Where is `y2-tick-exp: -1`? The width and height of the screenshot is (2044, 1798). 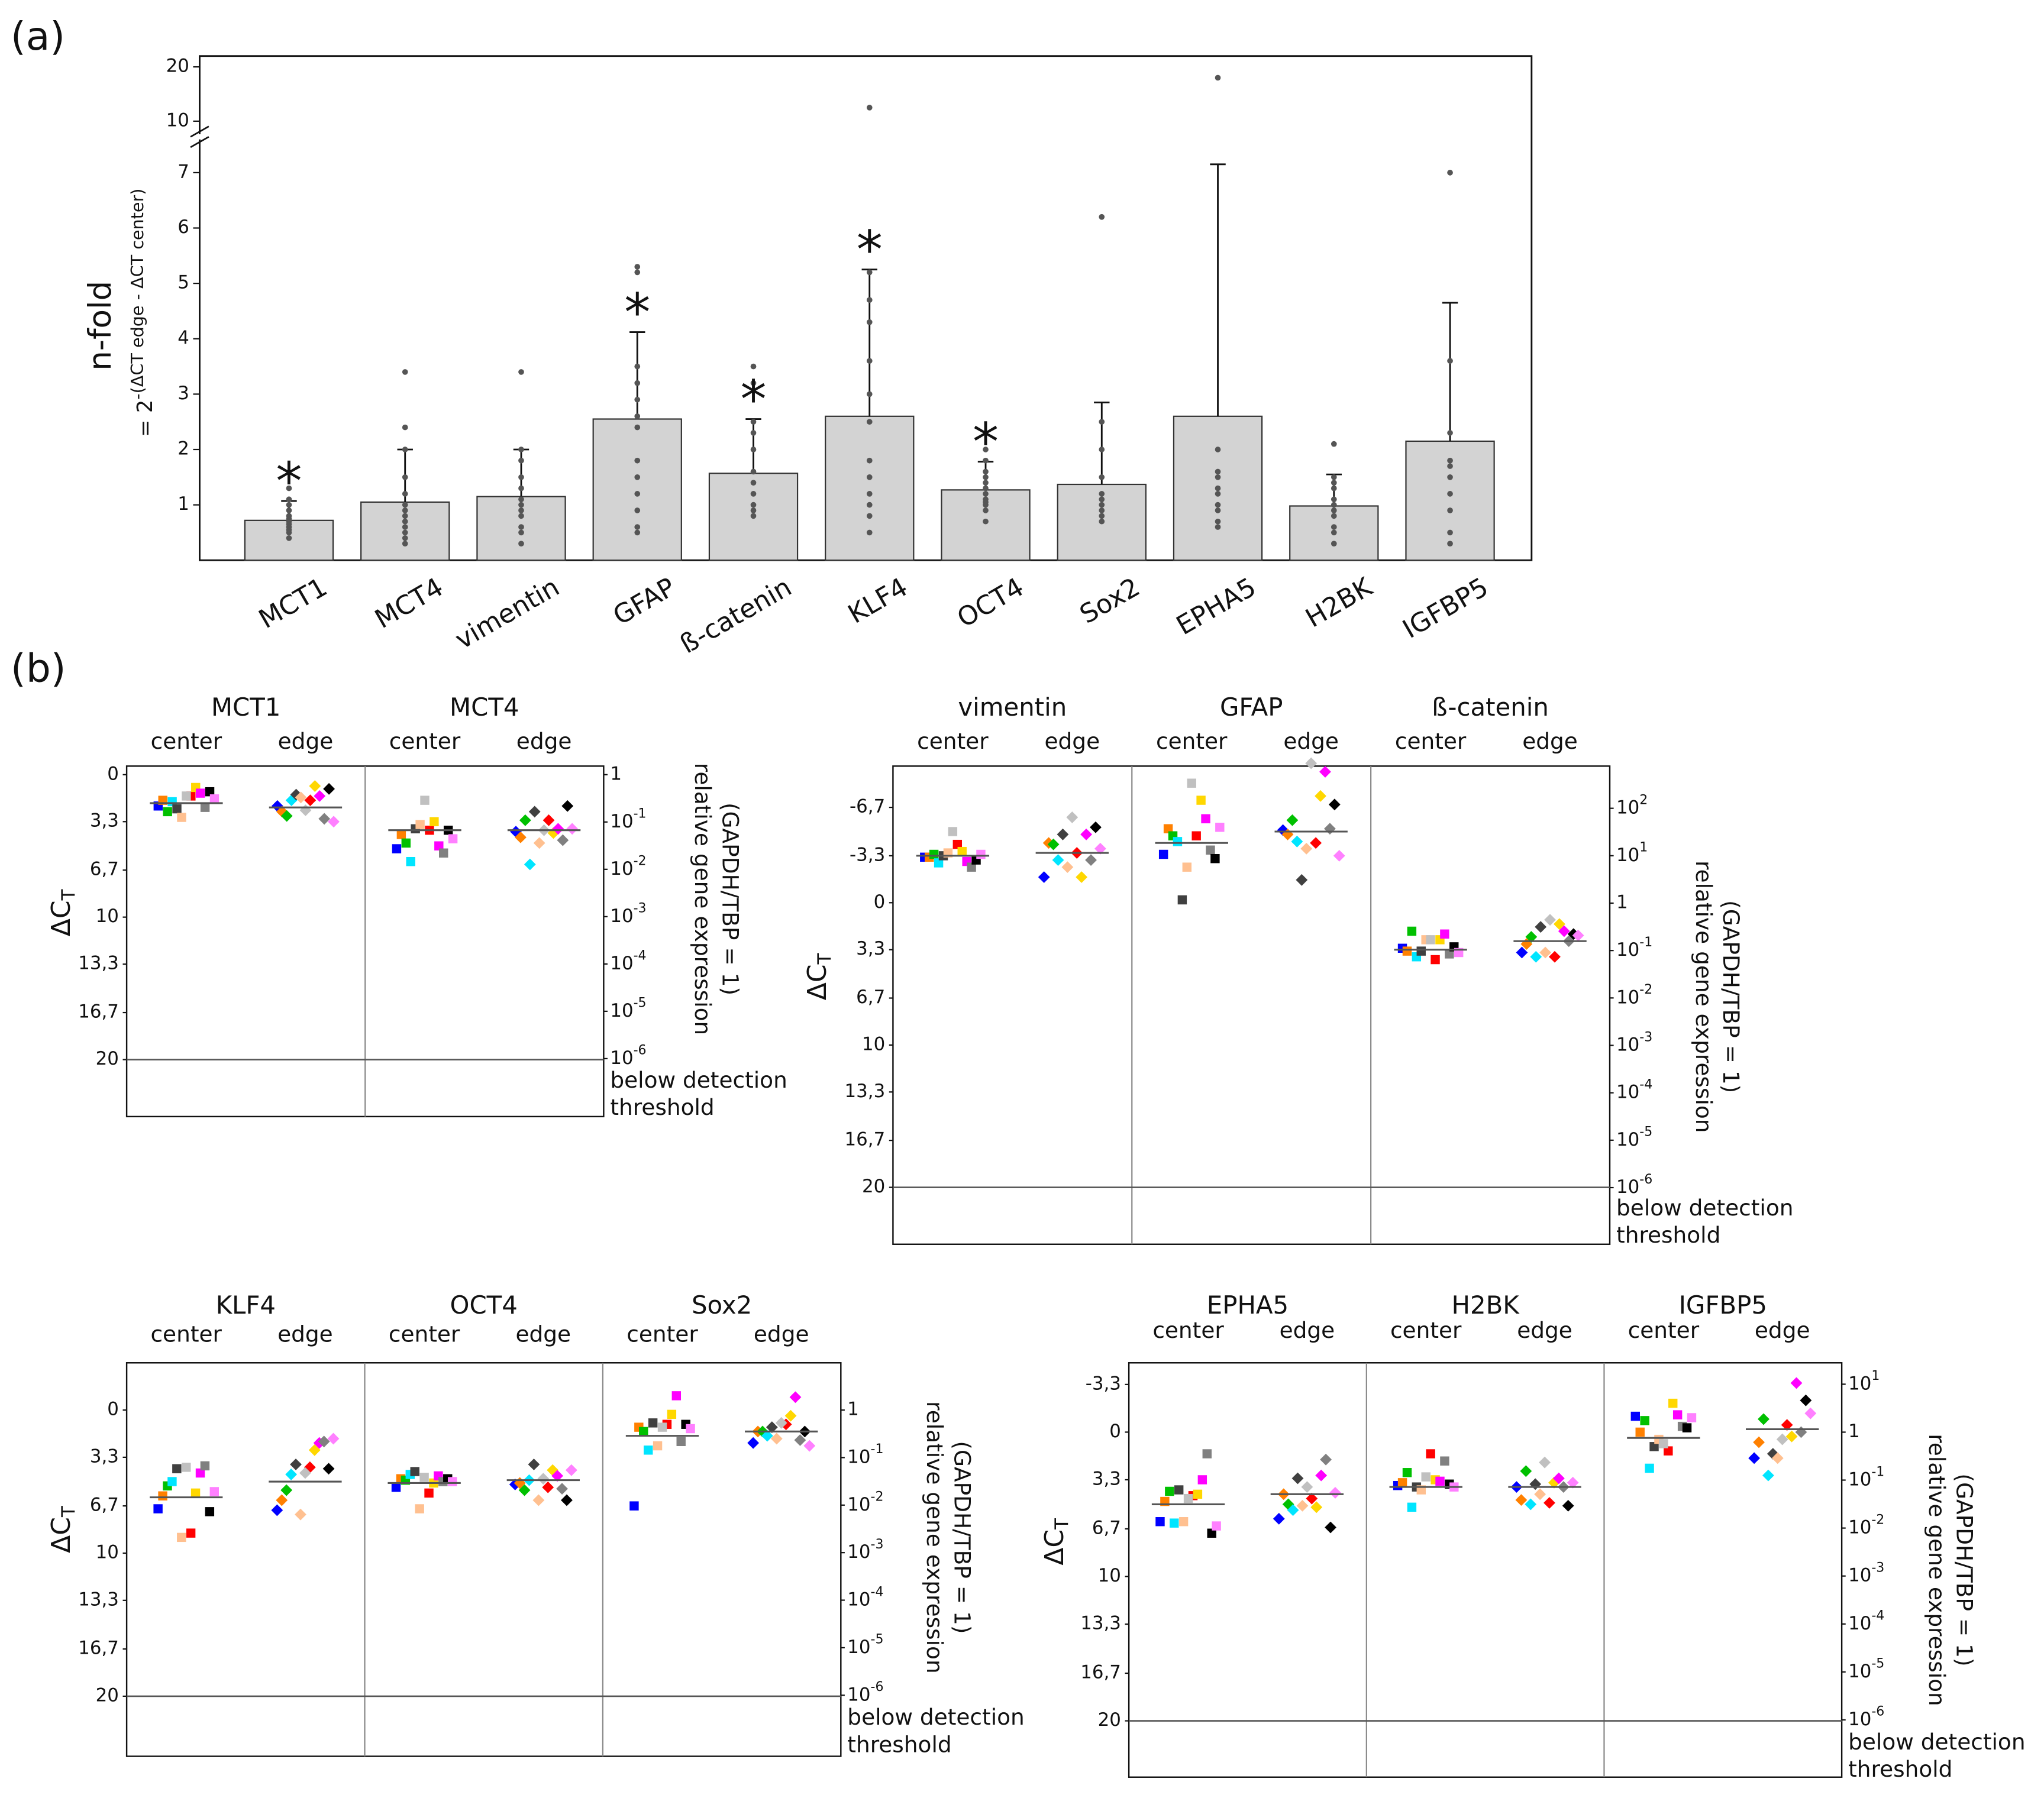 y2-tick-exp: -1 is located at coordinates (1877, 1471).